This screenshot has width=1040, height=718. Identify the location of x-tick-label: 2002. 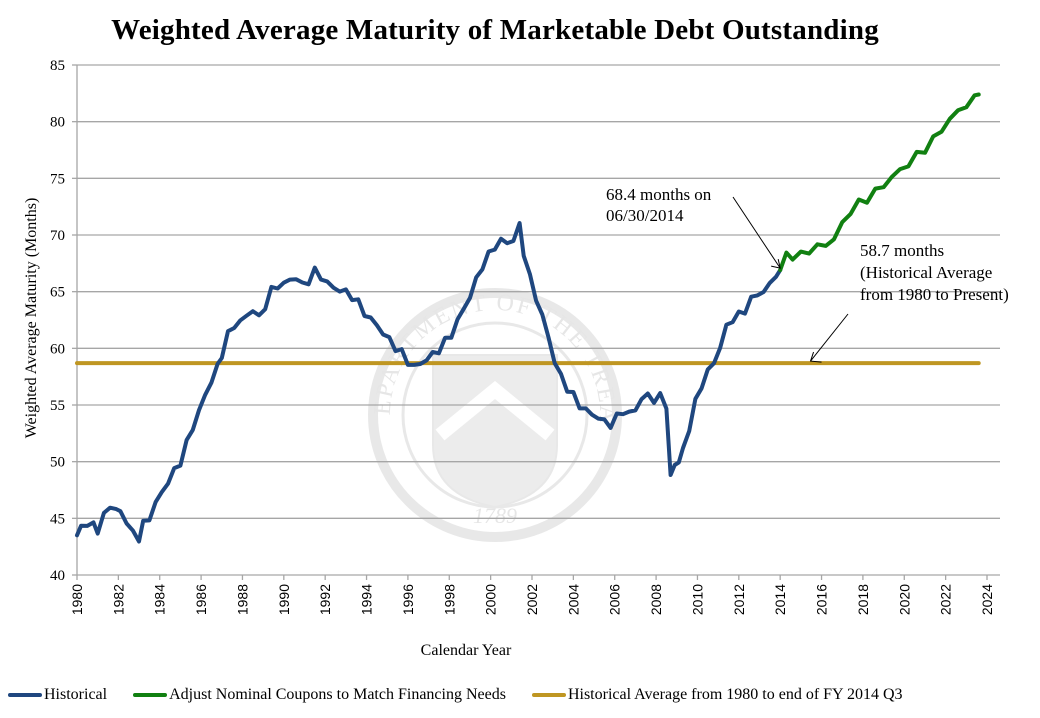
(532, 599).